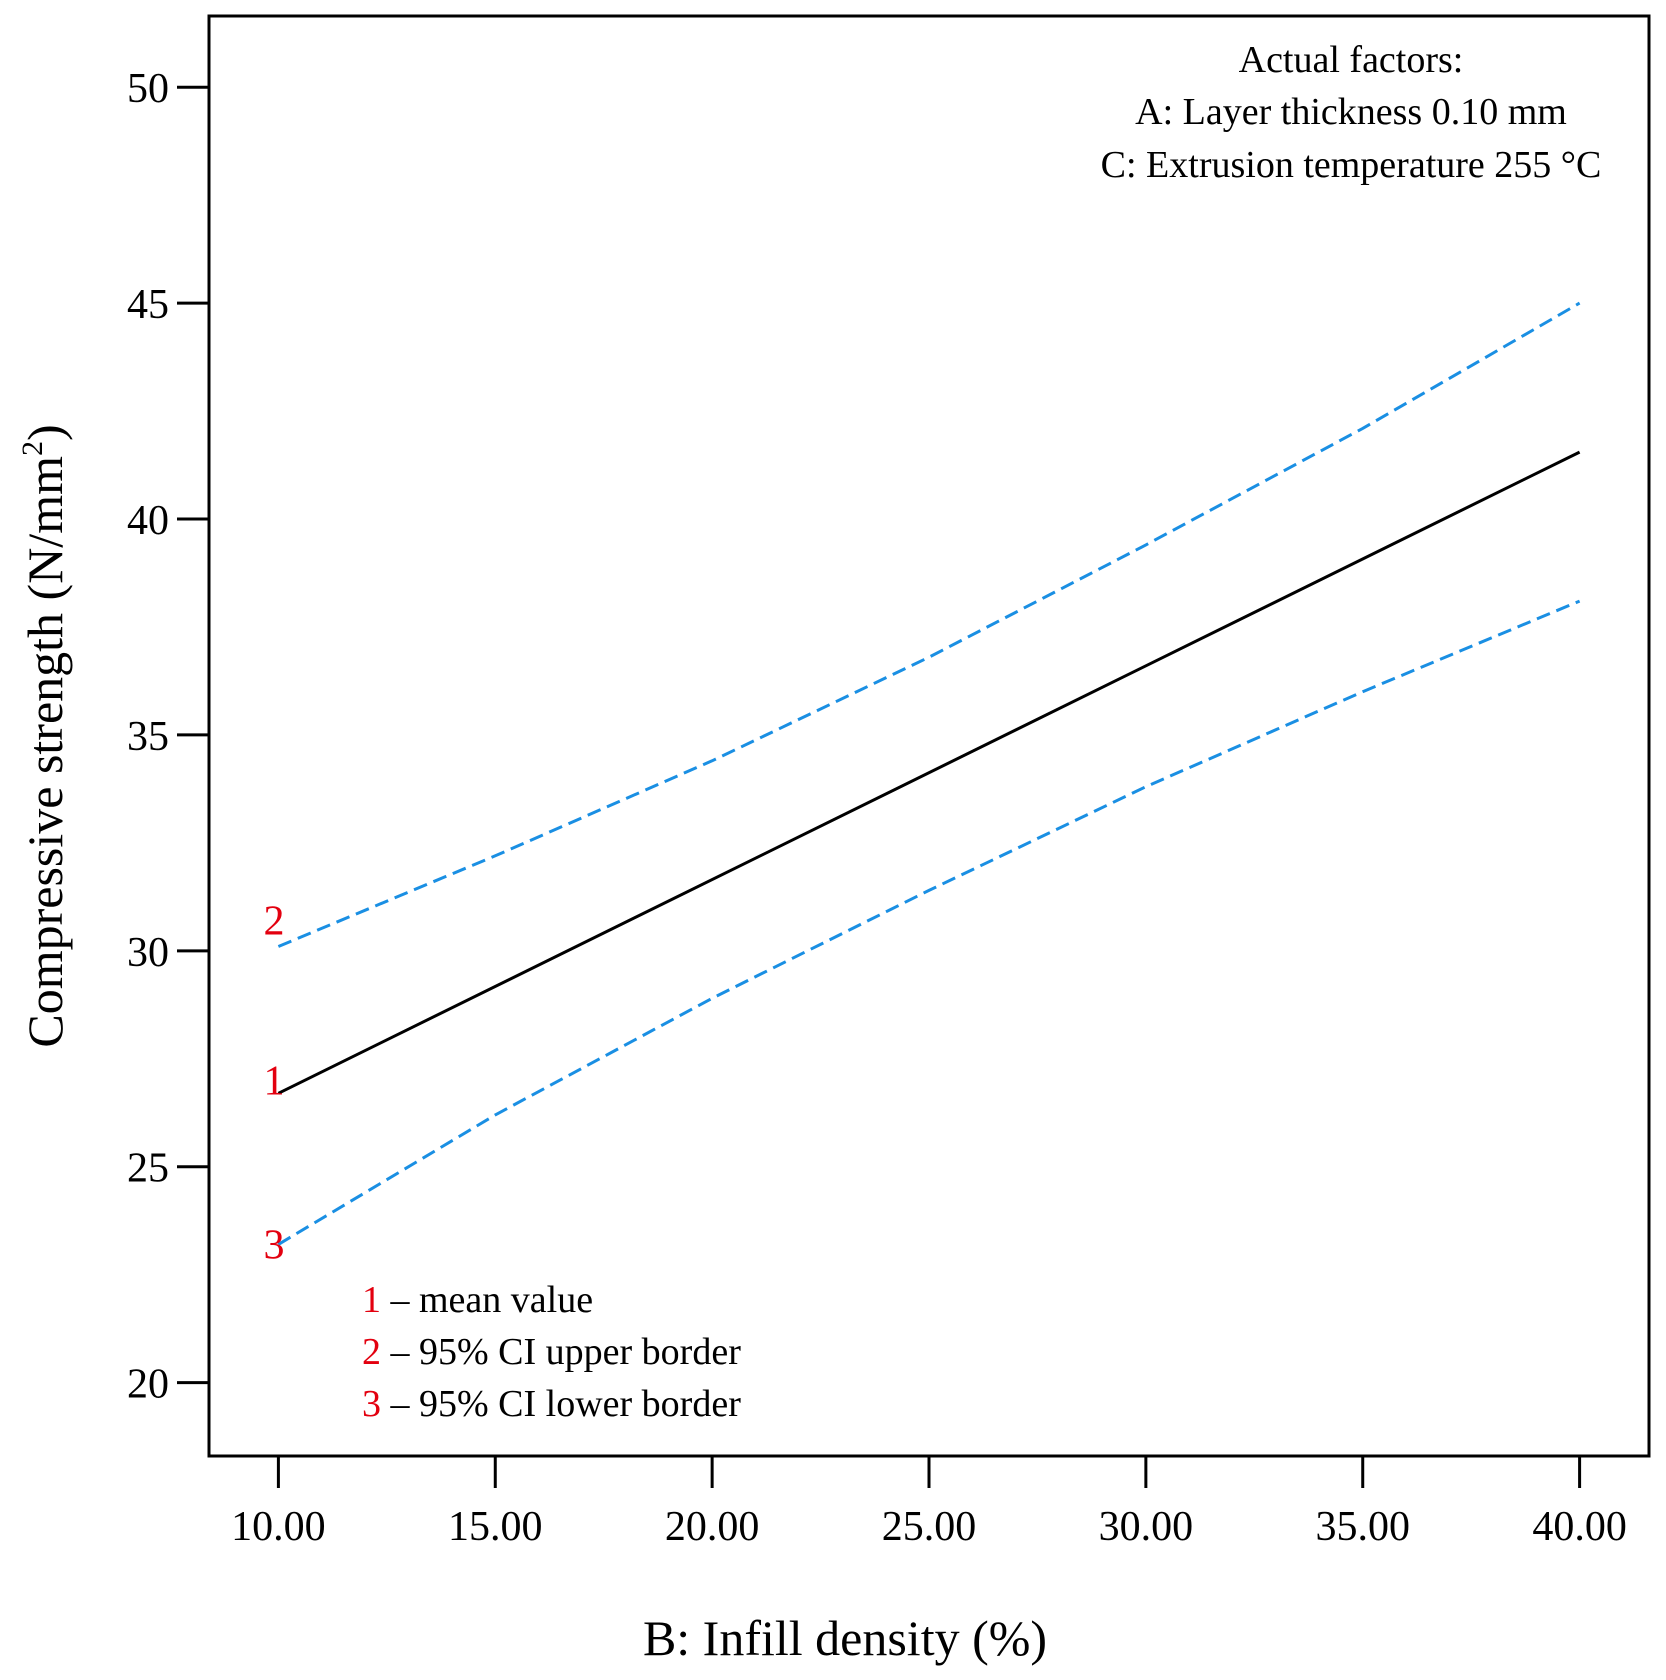 Image resolution: width=1666 pixels, height=1680 pixels. Describe the element at coordinates (148, 953) in the screenshot. I see `y-tick-label: 30` at that location.